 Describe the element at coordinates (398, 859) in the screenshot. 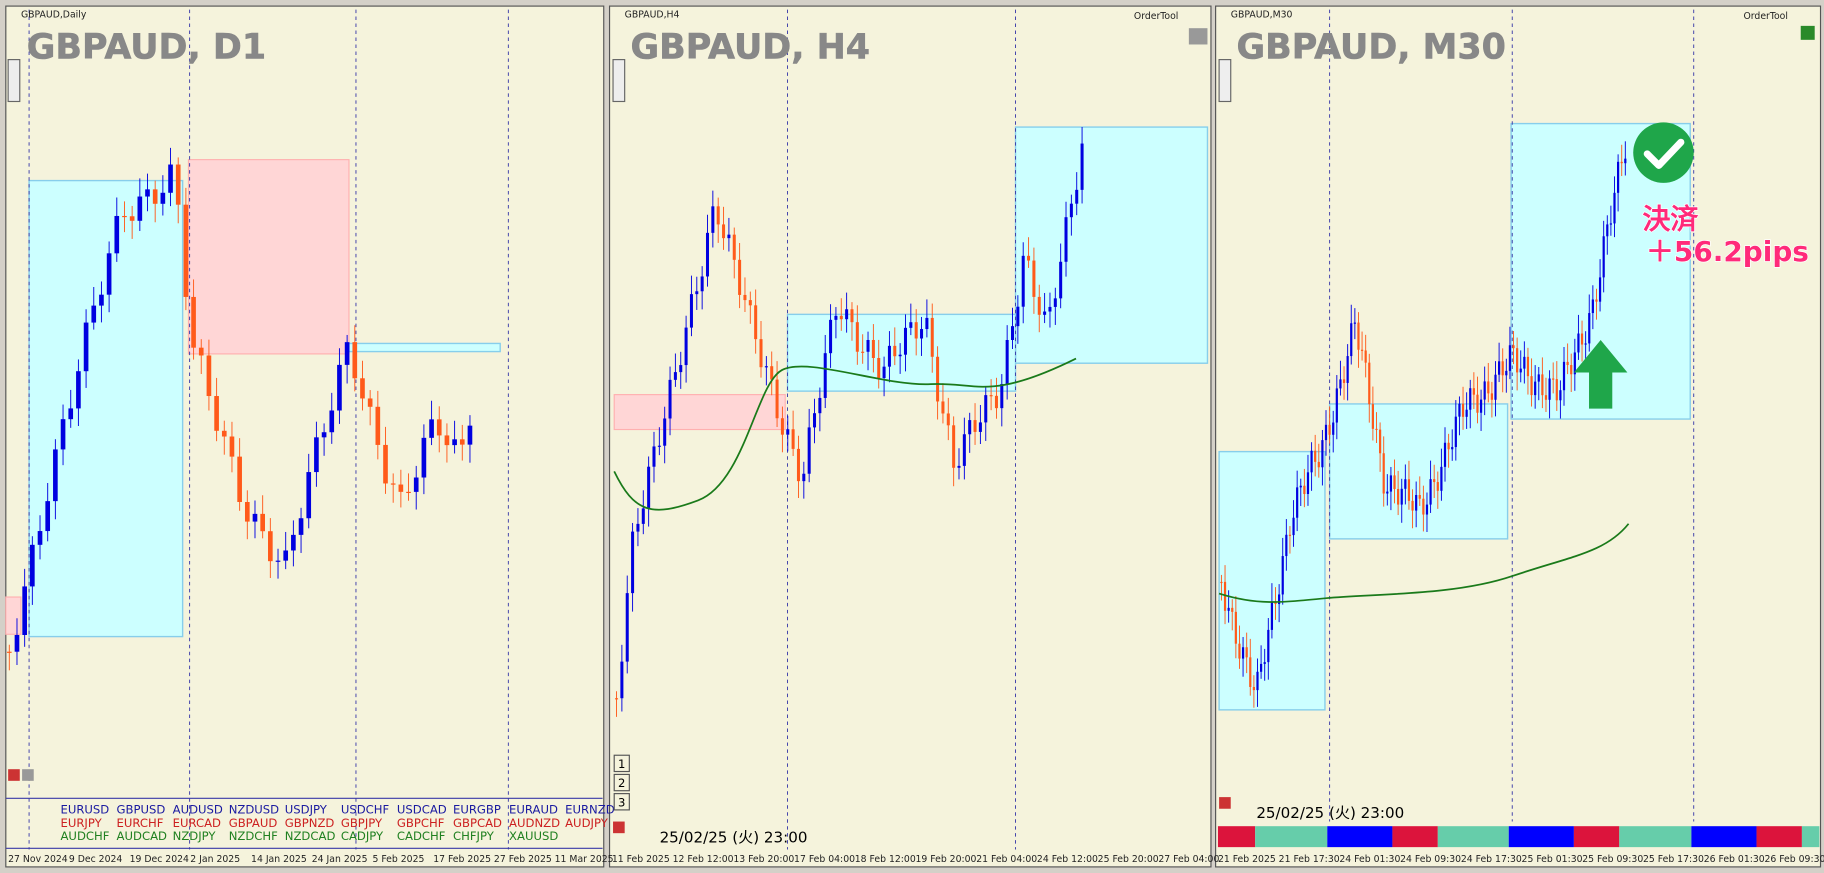

I see `x-tick-label: 5 Feb 2025` at that location.